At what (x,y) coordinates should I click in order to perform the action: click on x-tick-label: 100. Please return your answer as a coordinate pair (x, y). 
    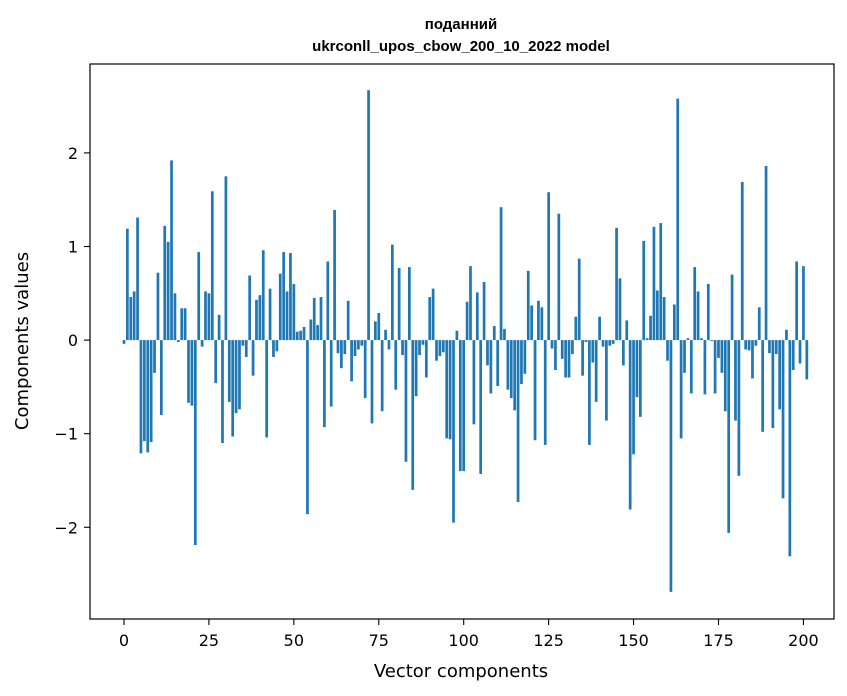
    Looking at the image, I should click on (463, 640).